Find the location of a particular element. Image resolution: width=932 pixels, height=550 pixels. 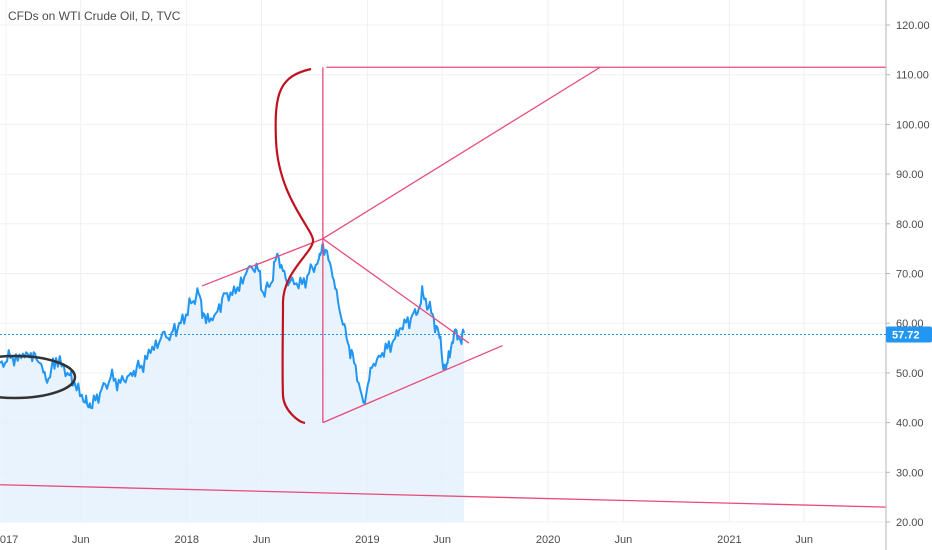

y-tick-label: 50.00 is located at coordinates (910, 374).